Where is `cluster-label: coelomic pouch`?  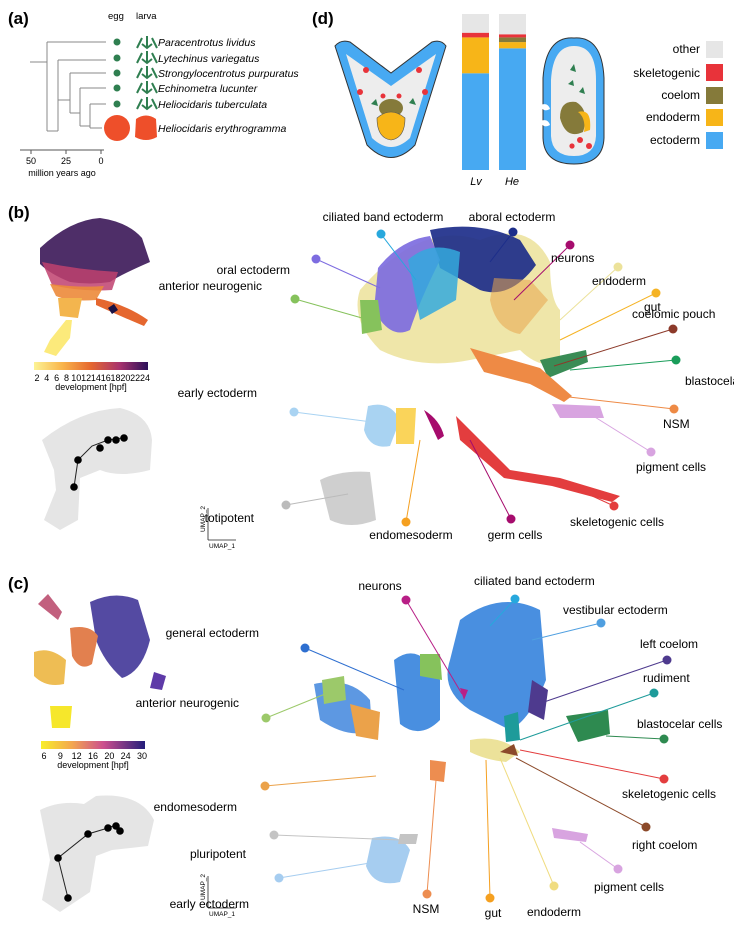 cluster-label: coelomic pouch is located at coordinates (673, 314).